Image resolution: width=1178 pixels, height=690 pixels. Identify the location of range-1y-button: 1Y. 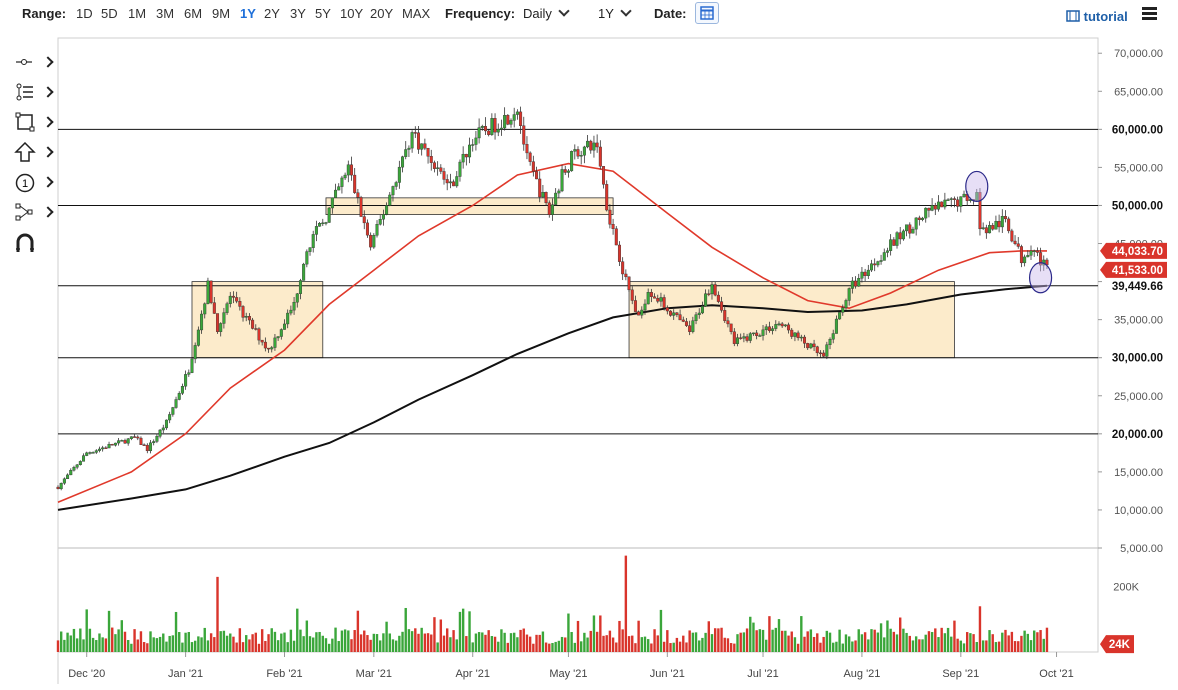
(248, 13).